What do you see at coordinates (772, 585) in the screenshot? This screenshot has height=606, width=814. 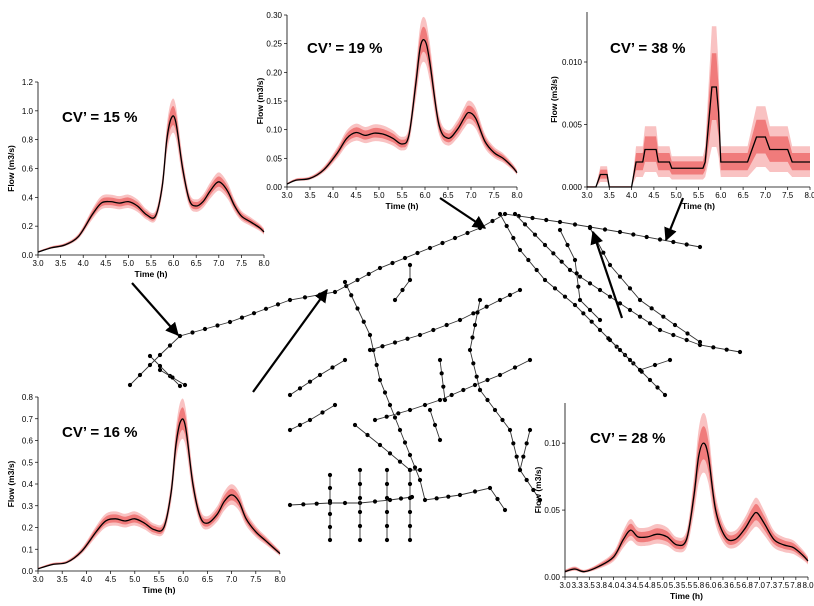 I see `x-tick-label: 7.3` at bounding box center [772, 585].